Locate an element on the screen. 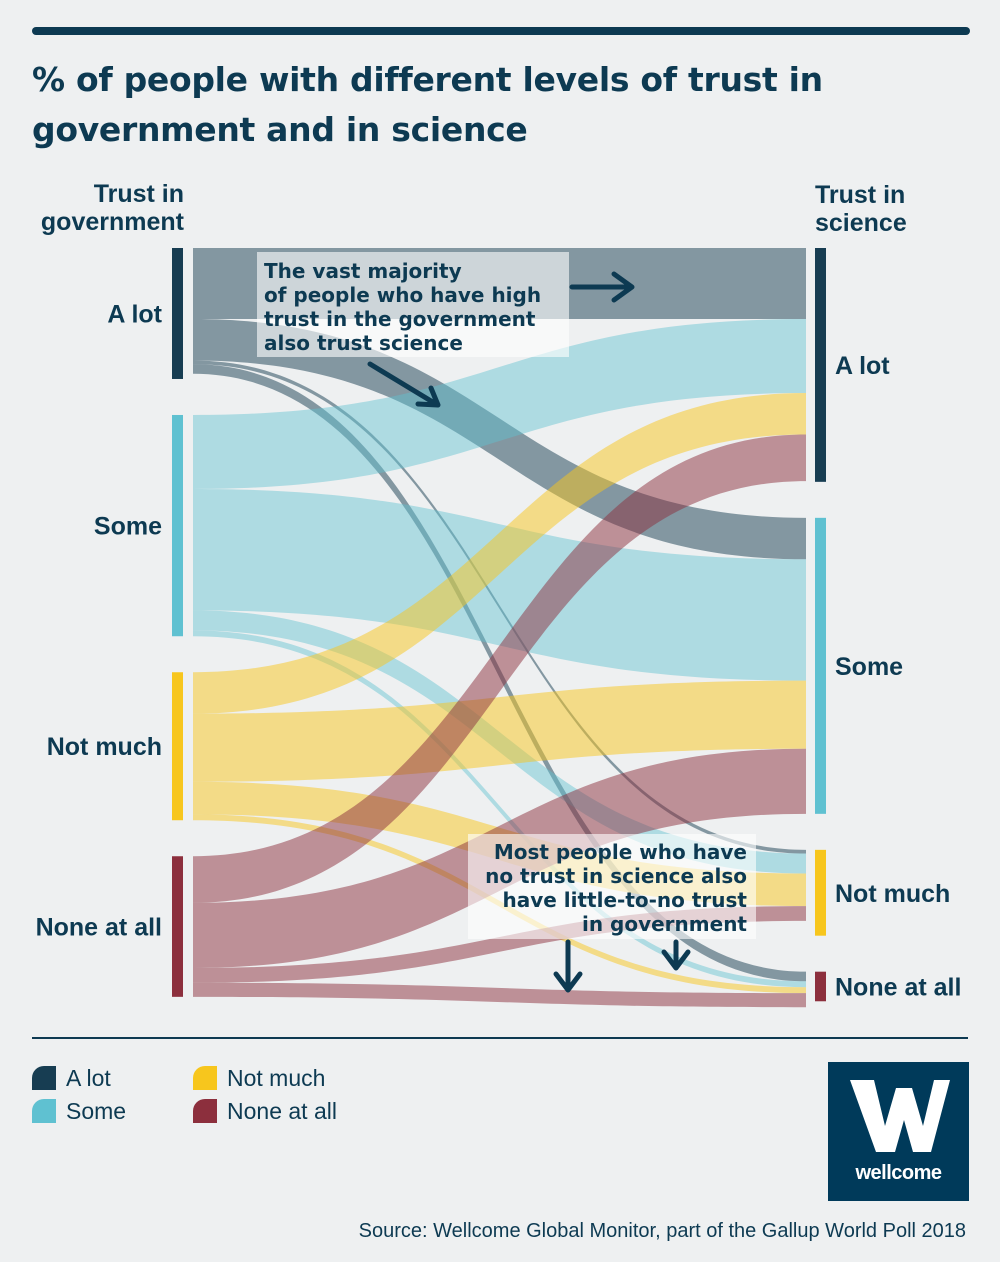 The width and height of the screenshot is (1000, 1262). flow-not-much-to-some is located at coordinates (499, 731).